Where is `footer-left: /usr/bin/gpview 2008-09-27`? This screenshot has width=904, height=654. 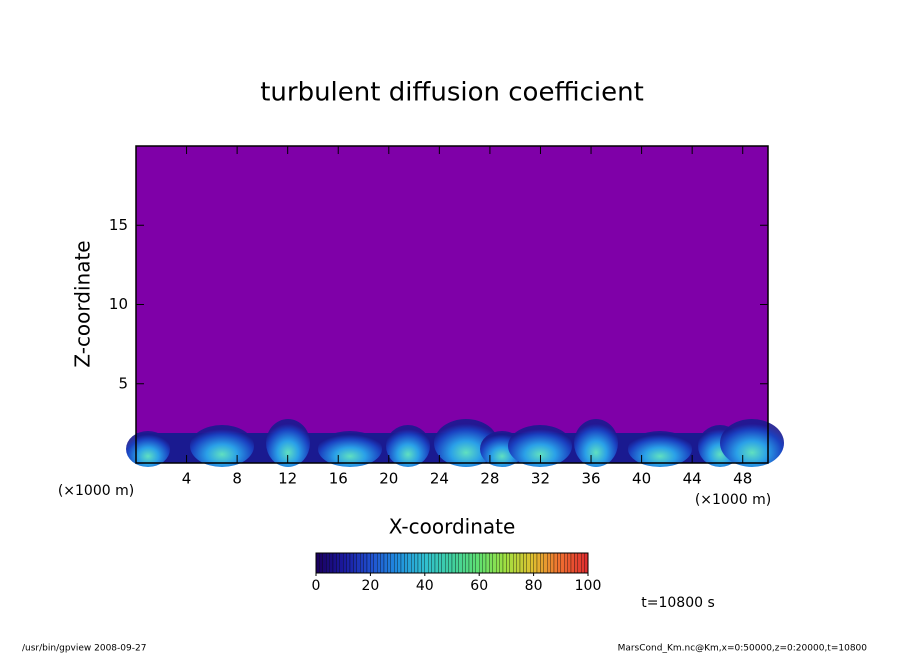 footer-left: /usr/bin/gpview 2008-09-27 is located at coordinates (84, 649).